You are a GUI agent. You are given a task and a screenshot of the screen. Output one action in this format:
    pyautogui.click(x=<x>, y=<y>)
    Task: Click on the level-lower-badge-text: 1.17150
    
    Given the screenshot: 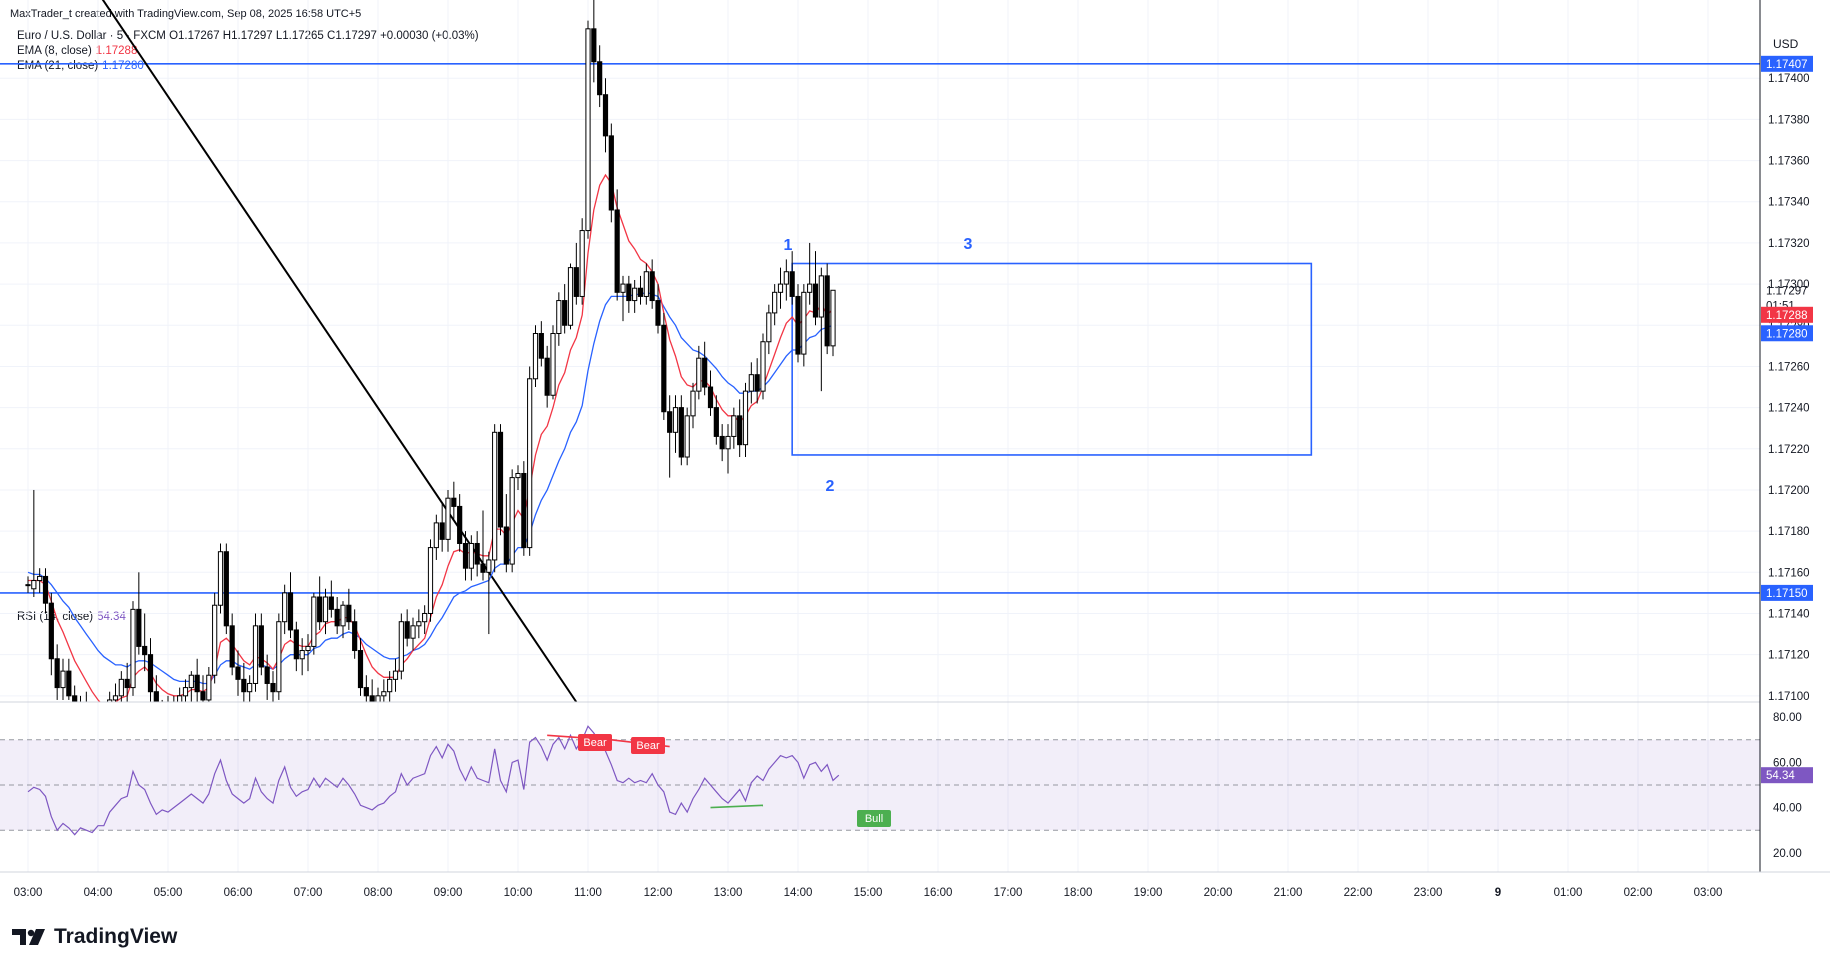 What is the action you would take?
    pyautogui.click(x=1787, y=594)
    